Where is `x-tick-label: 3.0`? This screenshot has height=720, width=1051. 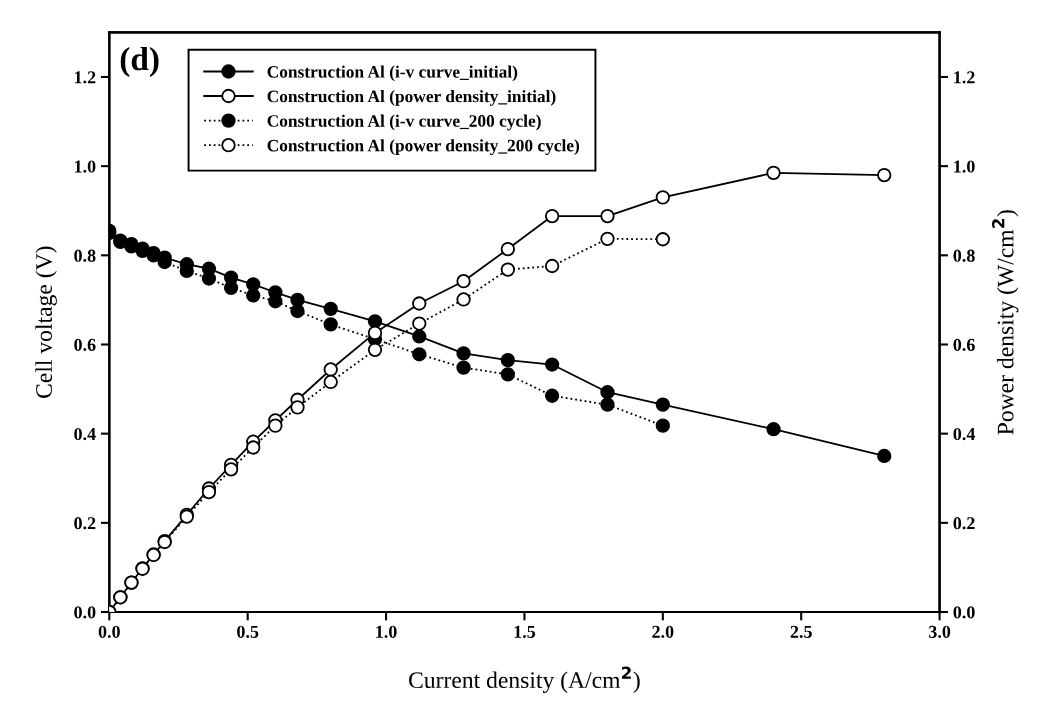 x-tick-label: 3.0 is located at coordinates (939, 631).